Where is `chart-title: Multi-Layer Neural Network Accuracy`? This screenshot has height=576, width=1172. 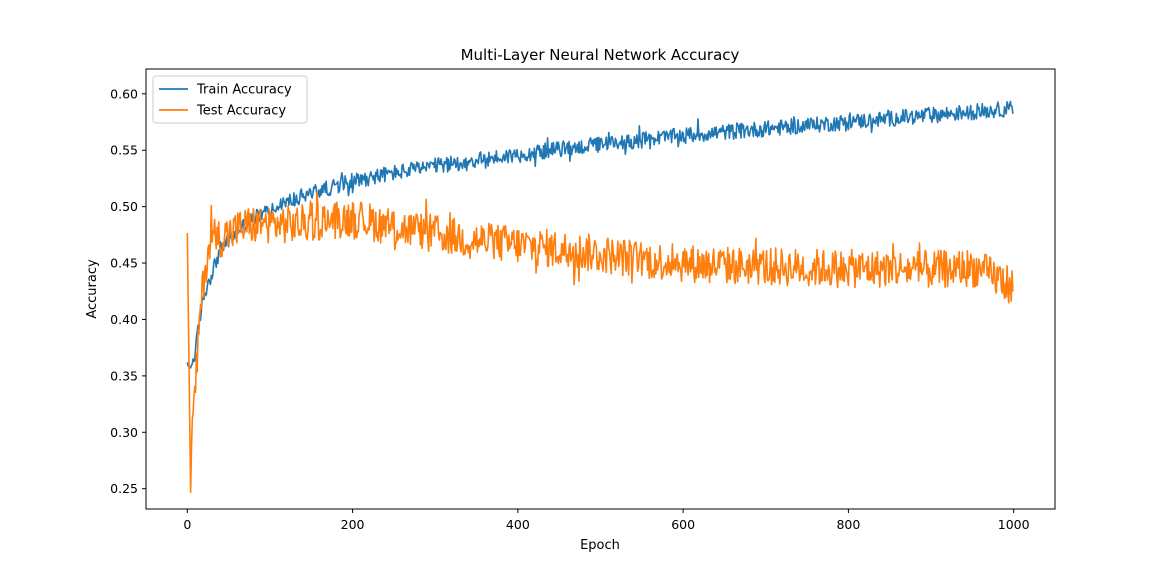
chart-title: Multi-Layer Neural Network Accuracy is located at coordinates (600, 55).